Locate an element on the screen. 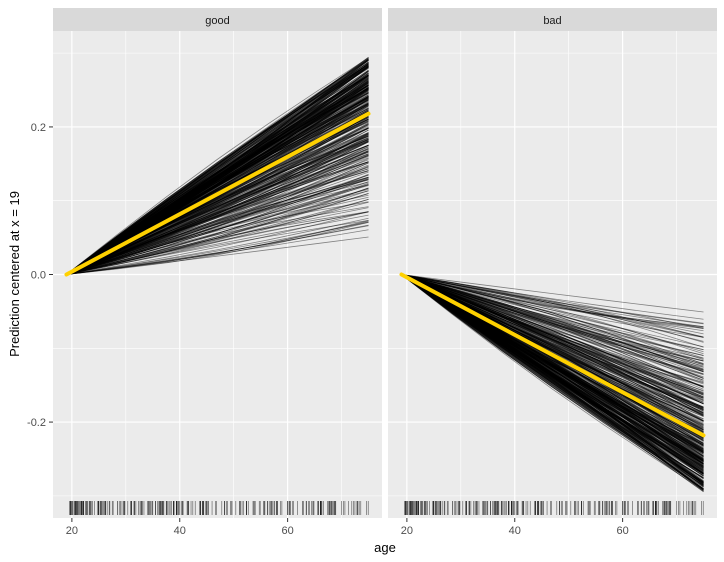 The image size is (724, 562). x-tick-label: 20 is located at coordinates (407, 531).